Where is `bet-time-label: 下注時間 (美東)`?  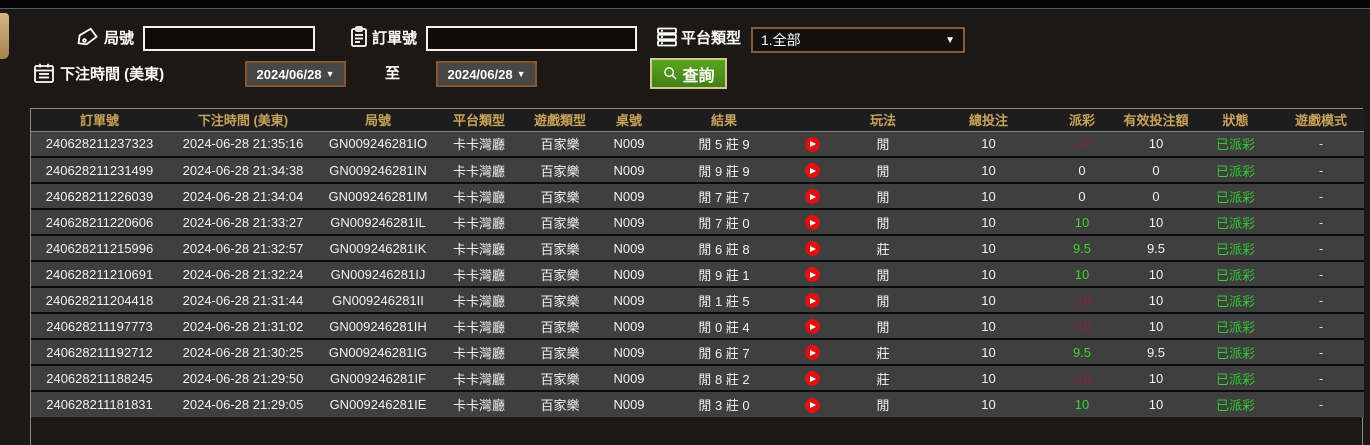
bet-time-label: 下注時間 (美東) is located at coordinates (112, 74).